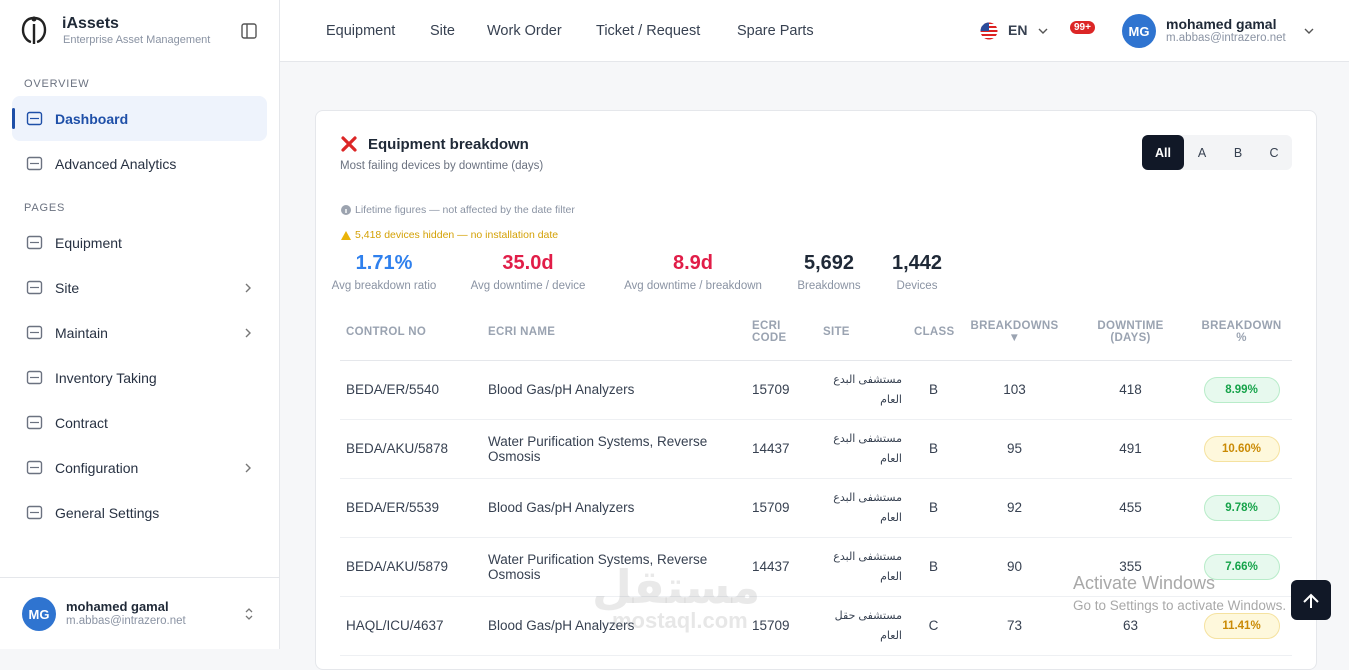 The height and width of the screenshot is (670, 1349). What do you see at coordinates (1018, 30) in the screenshot?
I see `language: EN` at bounding box center [1018, 30].